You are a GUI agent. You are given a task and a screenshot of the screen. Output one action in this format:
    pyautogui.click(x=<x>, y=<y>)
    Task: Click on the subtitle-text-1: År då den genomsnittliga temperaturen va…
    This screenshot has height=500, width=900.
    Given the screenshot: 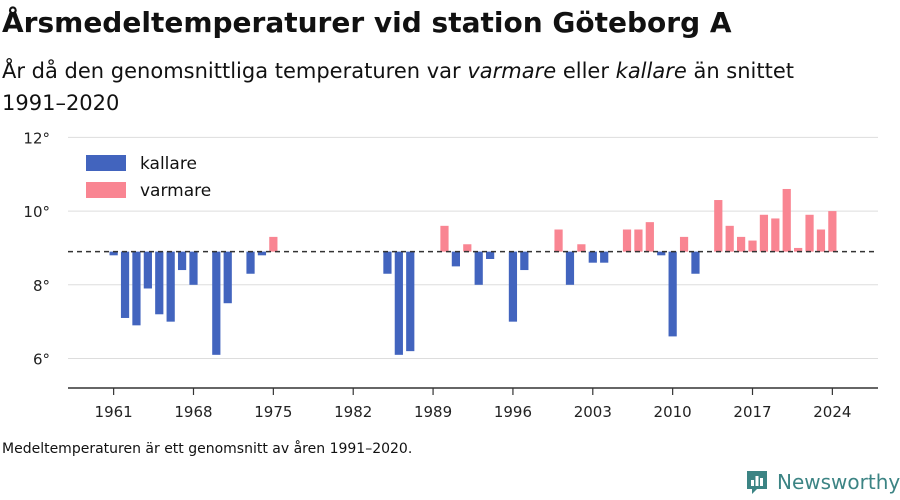 What is the action you would take?
    pyautogui.click(x=235, y=71)
    